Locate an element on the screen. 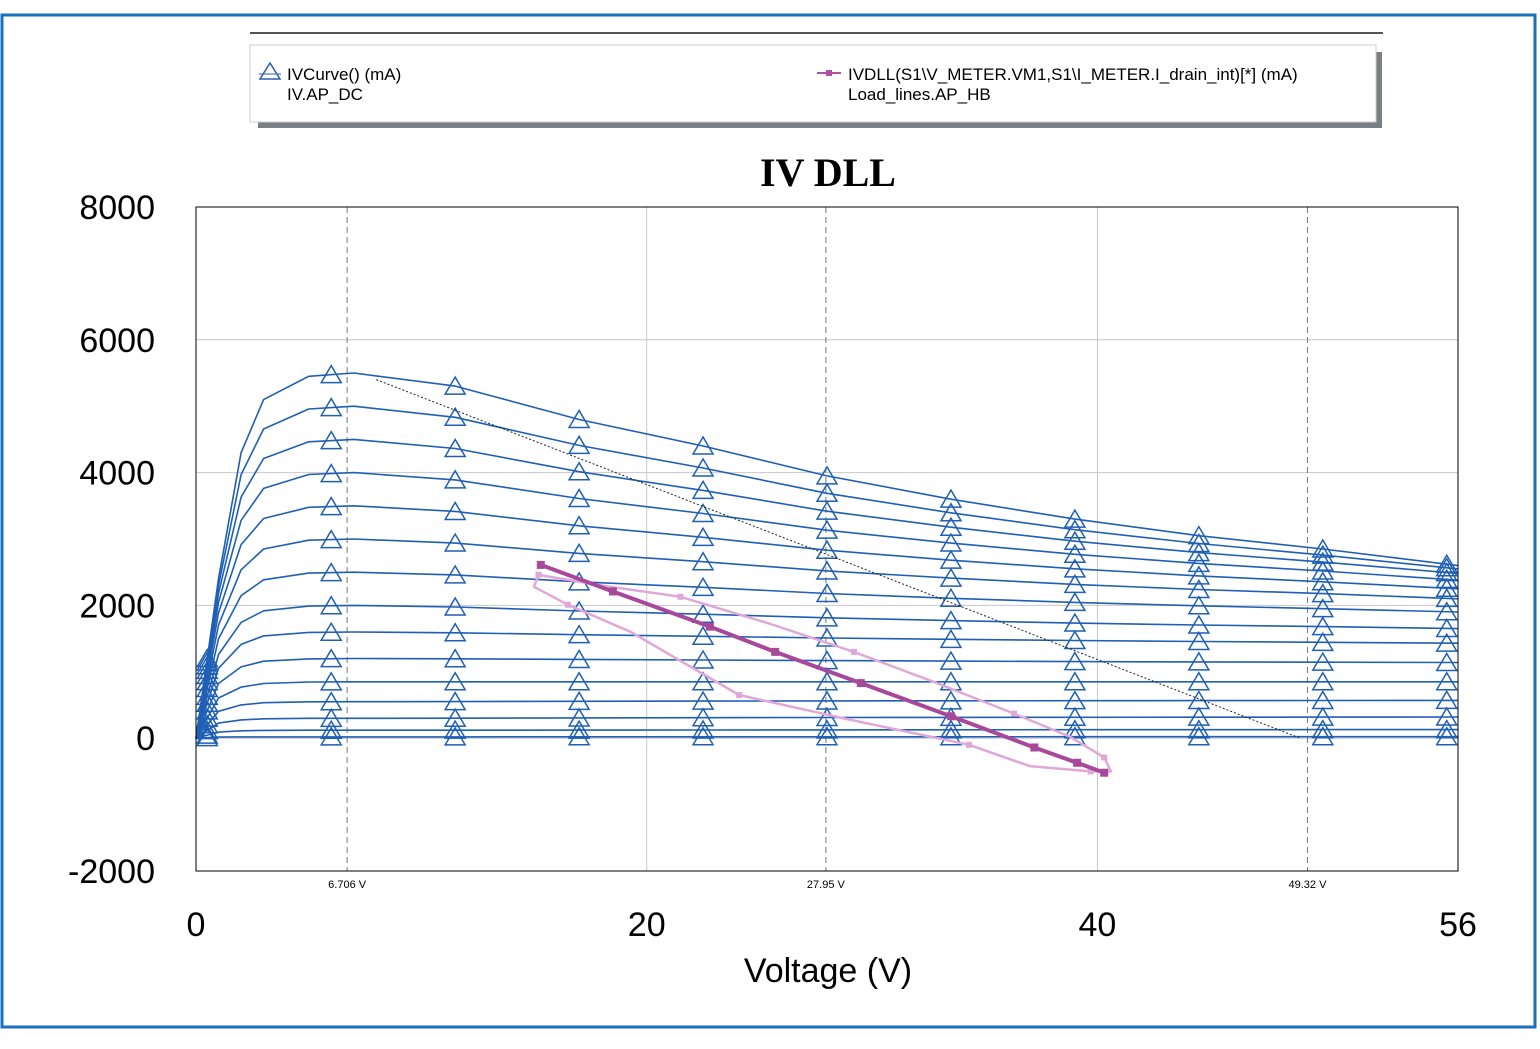  legend-square-icon is located at coordinates (829, 73).